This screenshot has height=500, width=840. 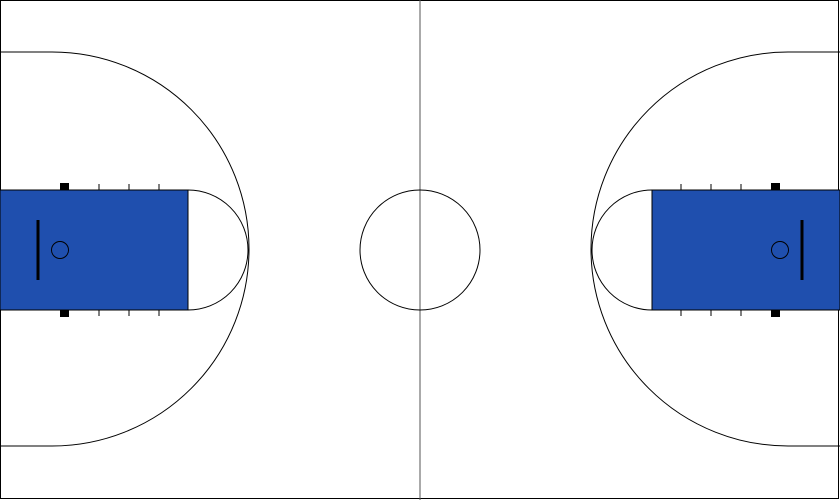 What do you see at coordinates (218, 250) in the screenshot?
I see `left-free-throw-circle` at bounding box center [218, 250].